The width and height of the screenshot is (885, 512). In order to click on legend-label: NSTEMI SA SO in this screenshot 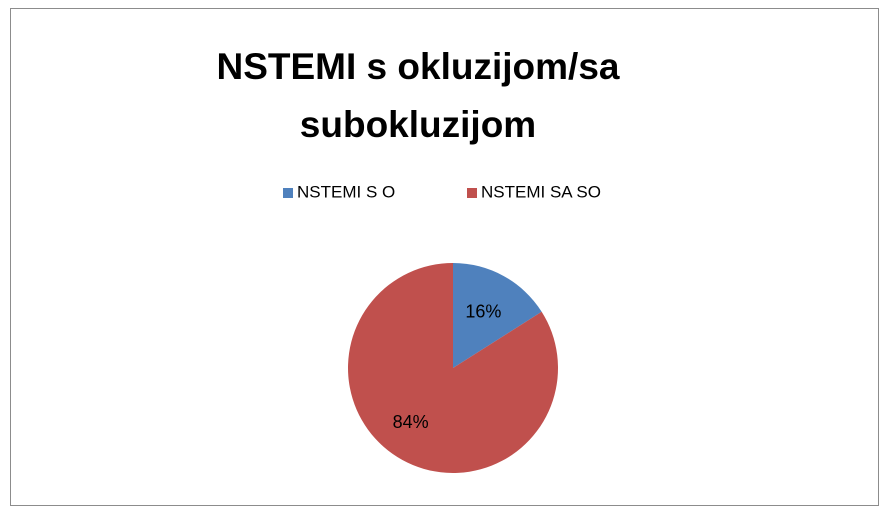, I will do `click(541, 191)`.